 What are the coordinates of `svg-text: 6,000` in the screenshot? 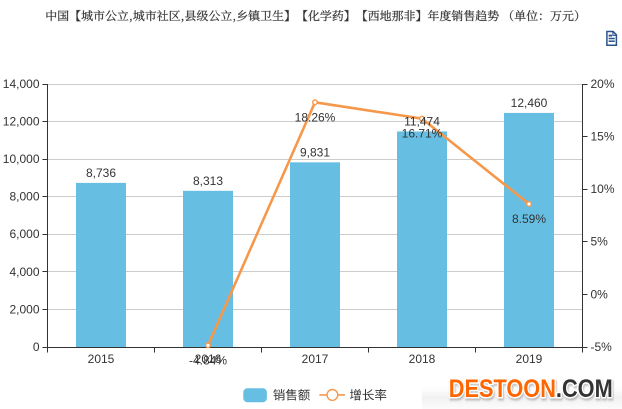 It's located at (24, 234).